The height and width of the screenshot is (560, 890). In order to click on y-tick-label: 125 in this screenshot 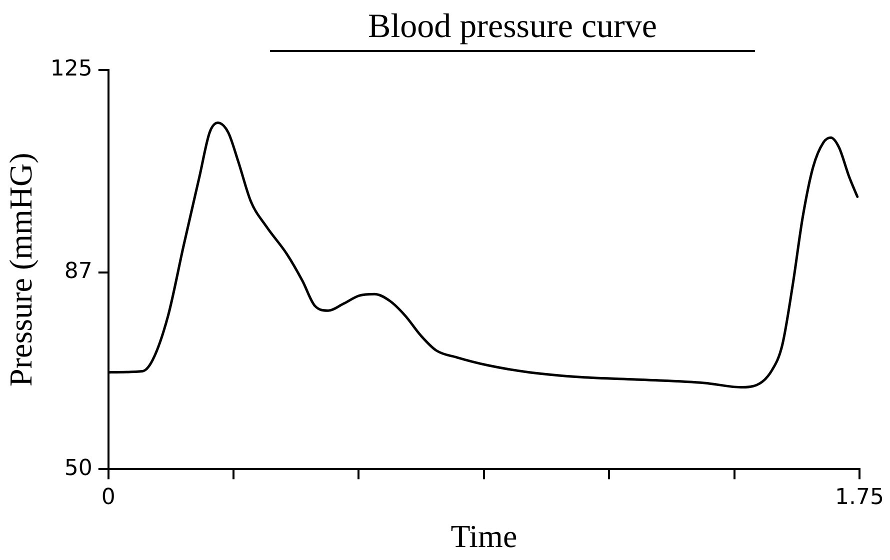, I will do `click(71, 69)`.